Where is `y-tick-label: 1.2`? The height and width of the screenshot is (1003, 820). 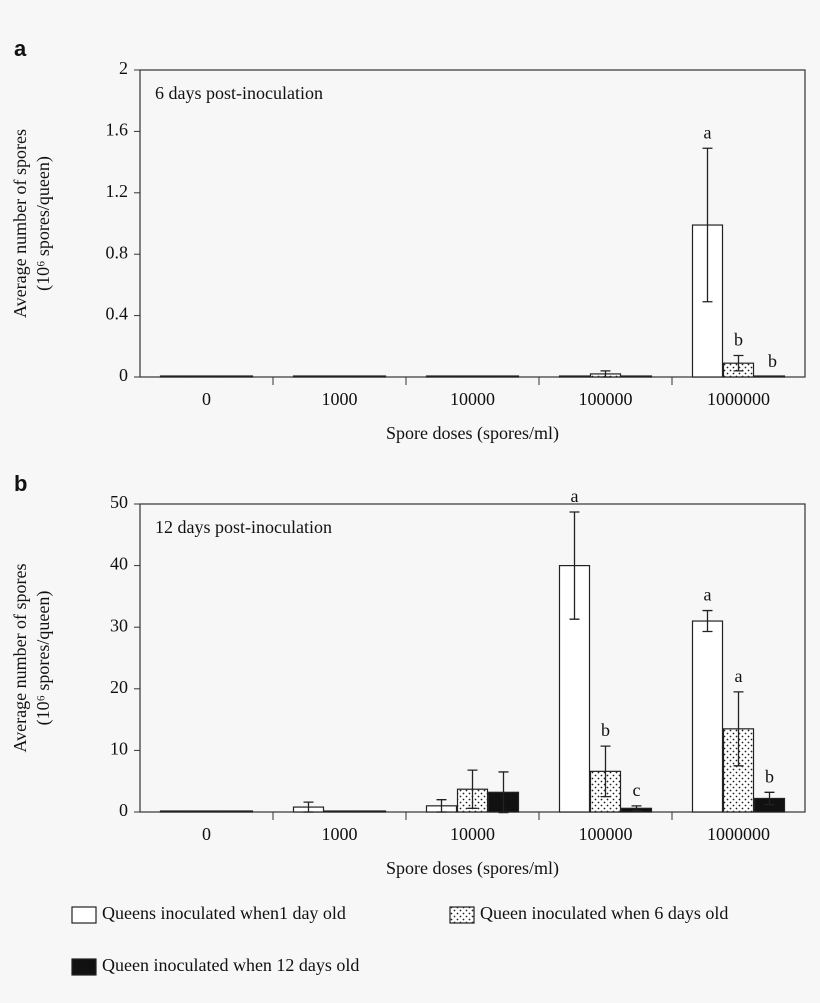 y-tick-label: 1.2 is located at coordinates (117, 191).